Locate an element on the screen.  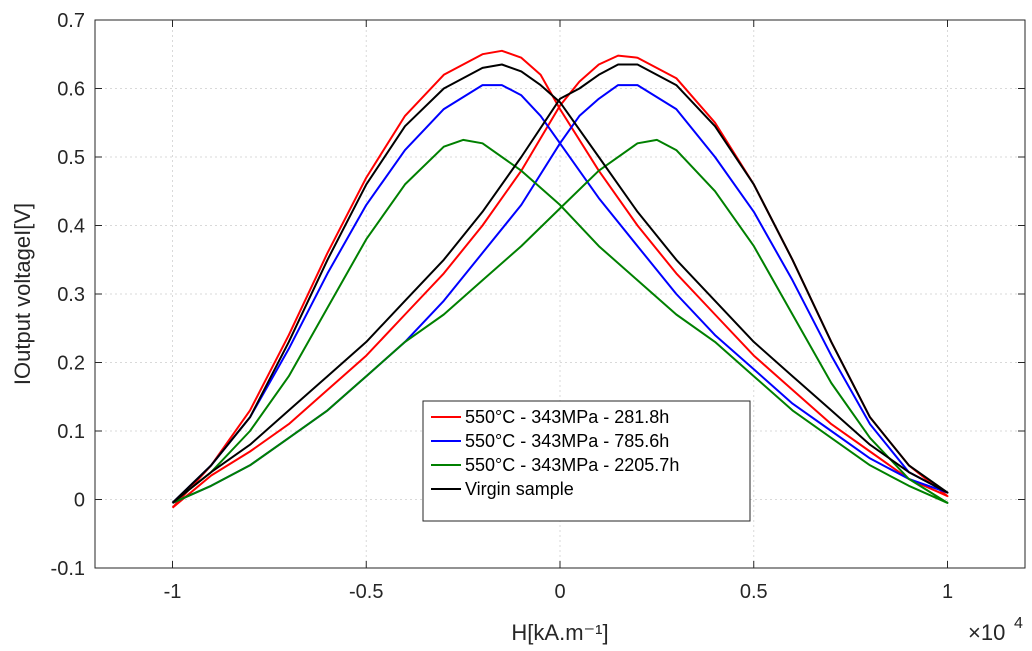
x-axis-title: H[kA.m⁻¹] is located at coordinates (559, 632).